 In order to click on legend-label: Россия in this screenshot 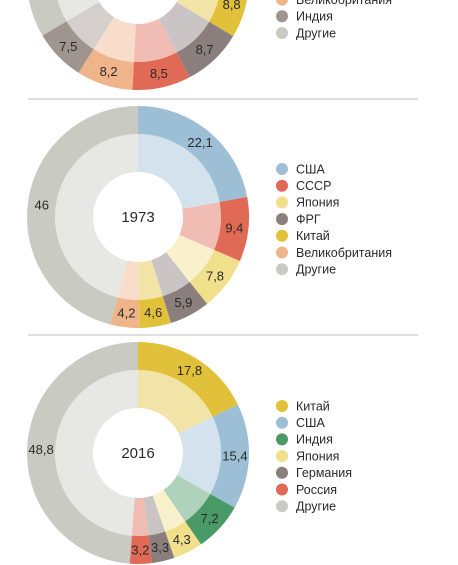, I will do `click(316, 490)`.